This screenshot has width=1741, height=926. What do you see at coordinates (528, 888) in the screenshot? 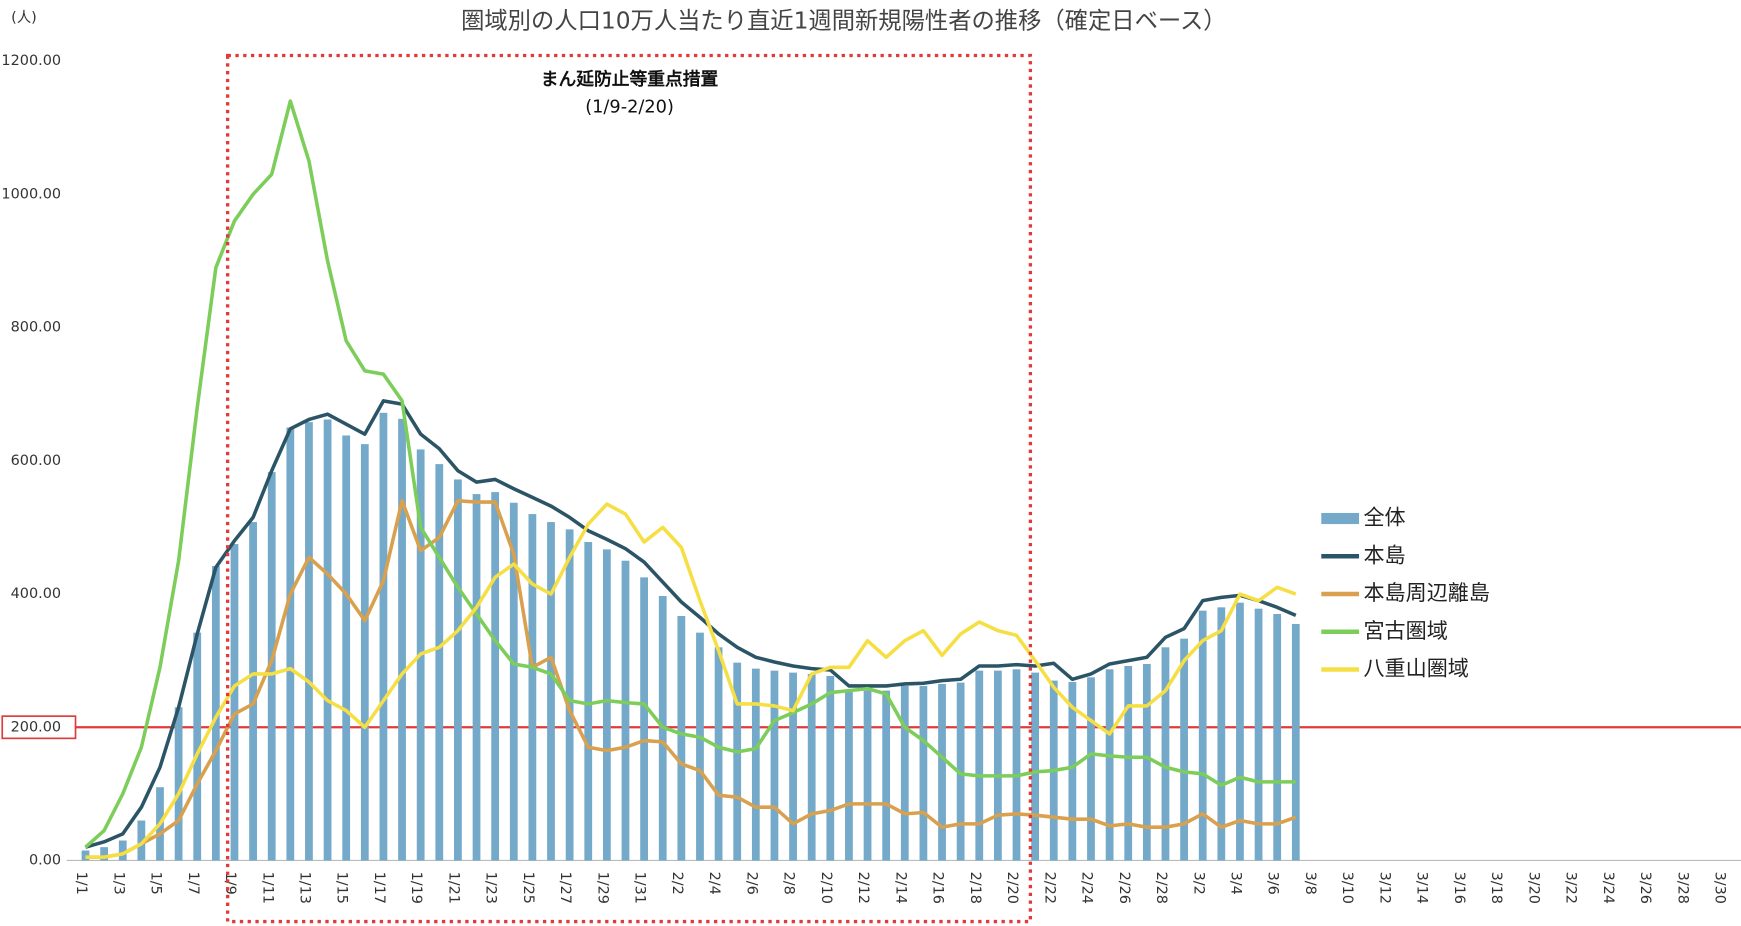
I see `x-tick-label: 1/25` at bounding box center [528, 888].